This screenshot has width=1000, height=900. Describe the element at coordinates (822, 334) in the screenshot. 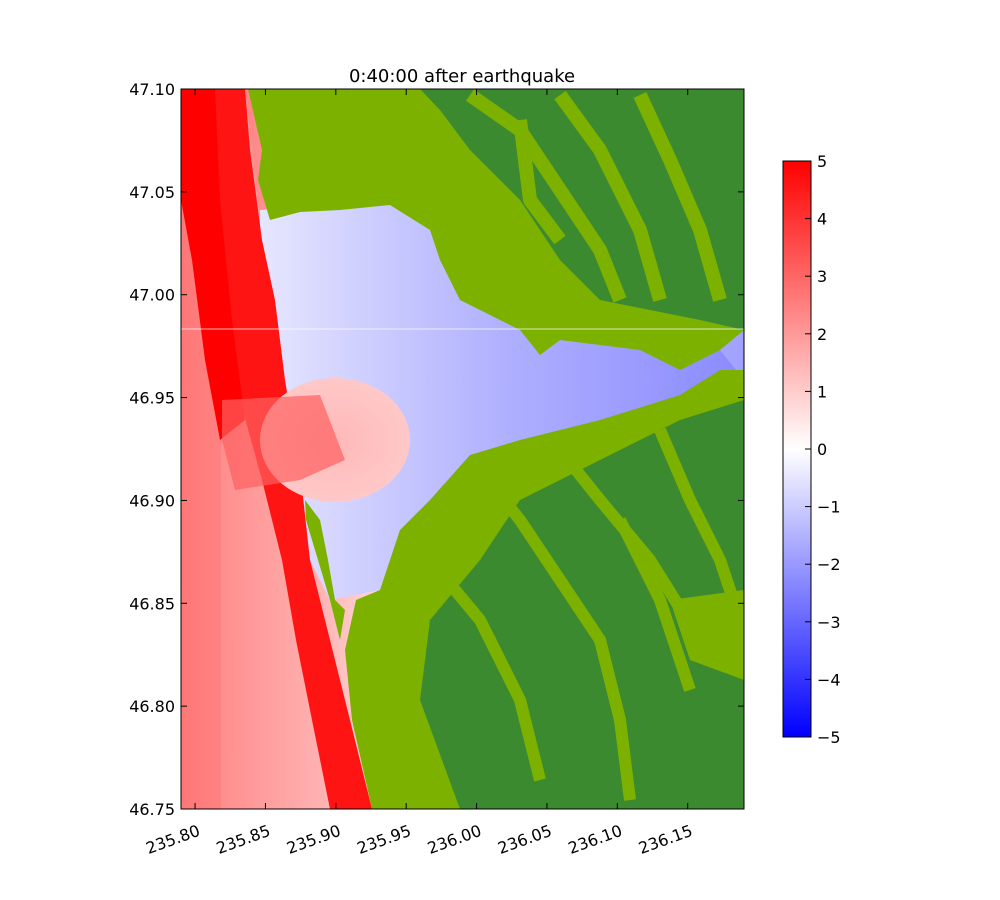

I see `colorbar-tick-label: 2` at that location.